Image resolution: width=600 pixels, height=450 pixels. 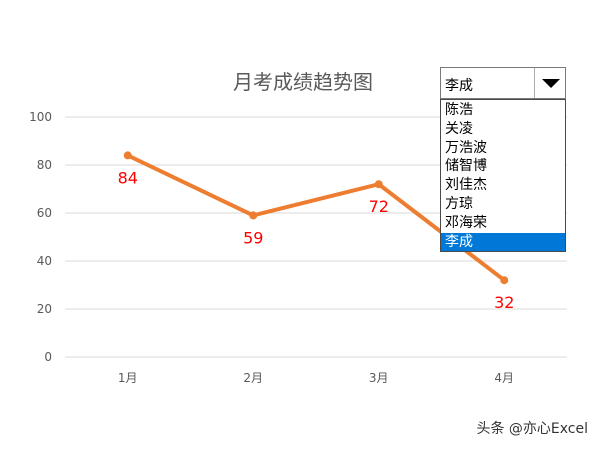 What do you see at coordinates (504, 302) in the screenshot?
I see `data-label: 32` at bounding box center [504, 302].